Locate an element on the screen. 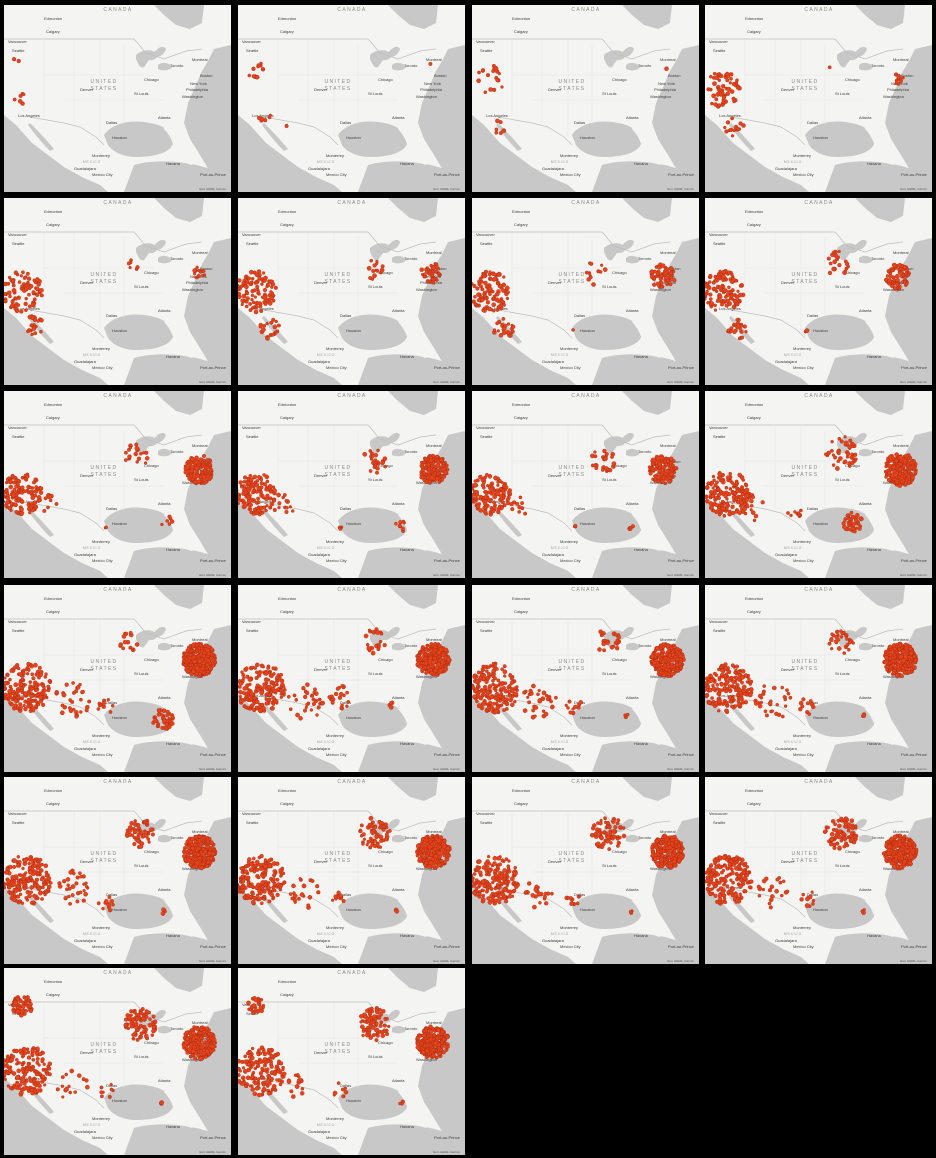 Image resolution: width=936 pixels, height=1158 pixels. caribbean-water is located at coordinates (411, 369).